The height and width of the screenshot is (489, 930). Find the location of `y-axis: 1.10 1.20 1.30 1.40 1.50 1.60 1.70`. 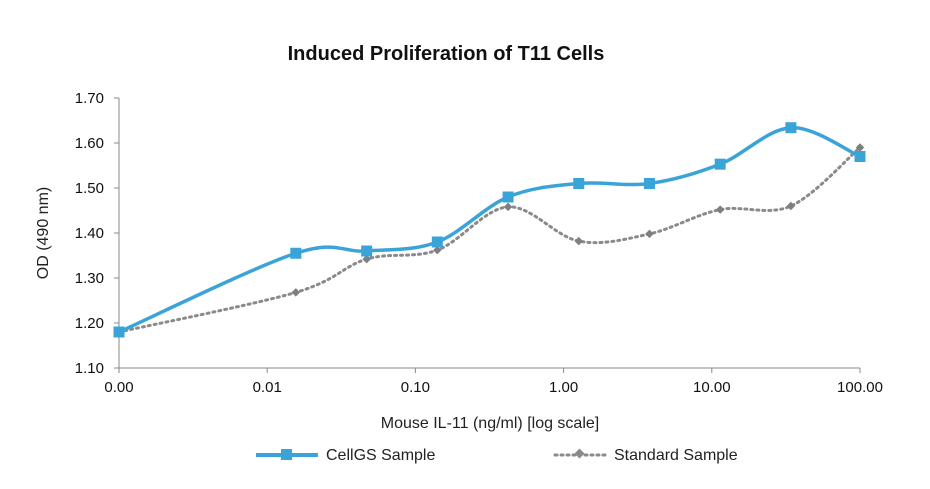

y-axis: 1.10 1.20 1.30 1.40 1.50 1.60 1.70 is located at coordinates (97, 233).